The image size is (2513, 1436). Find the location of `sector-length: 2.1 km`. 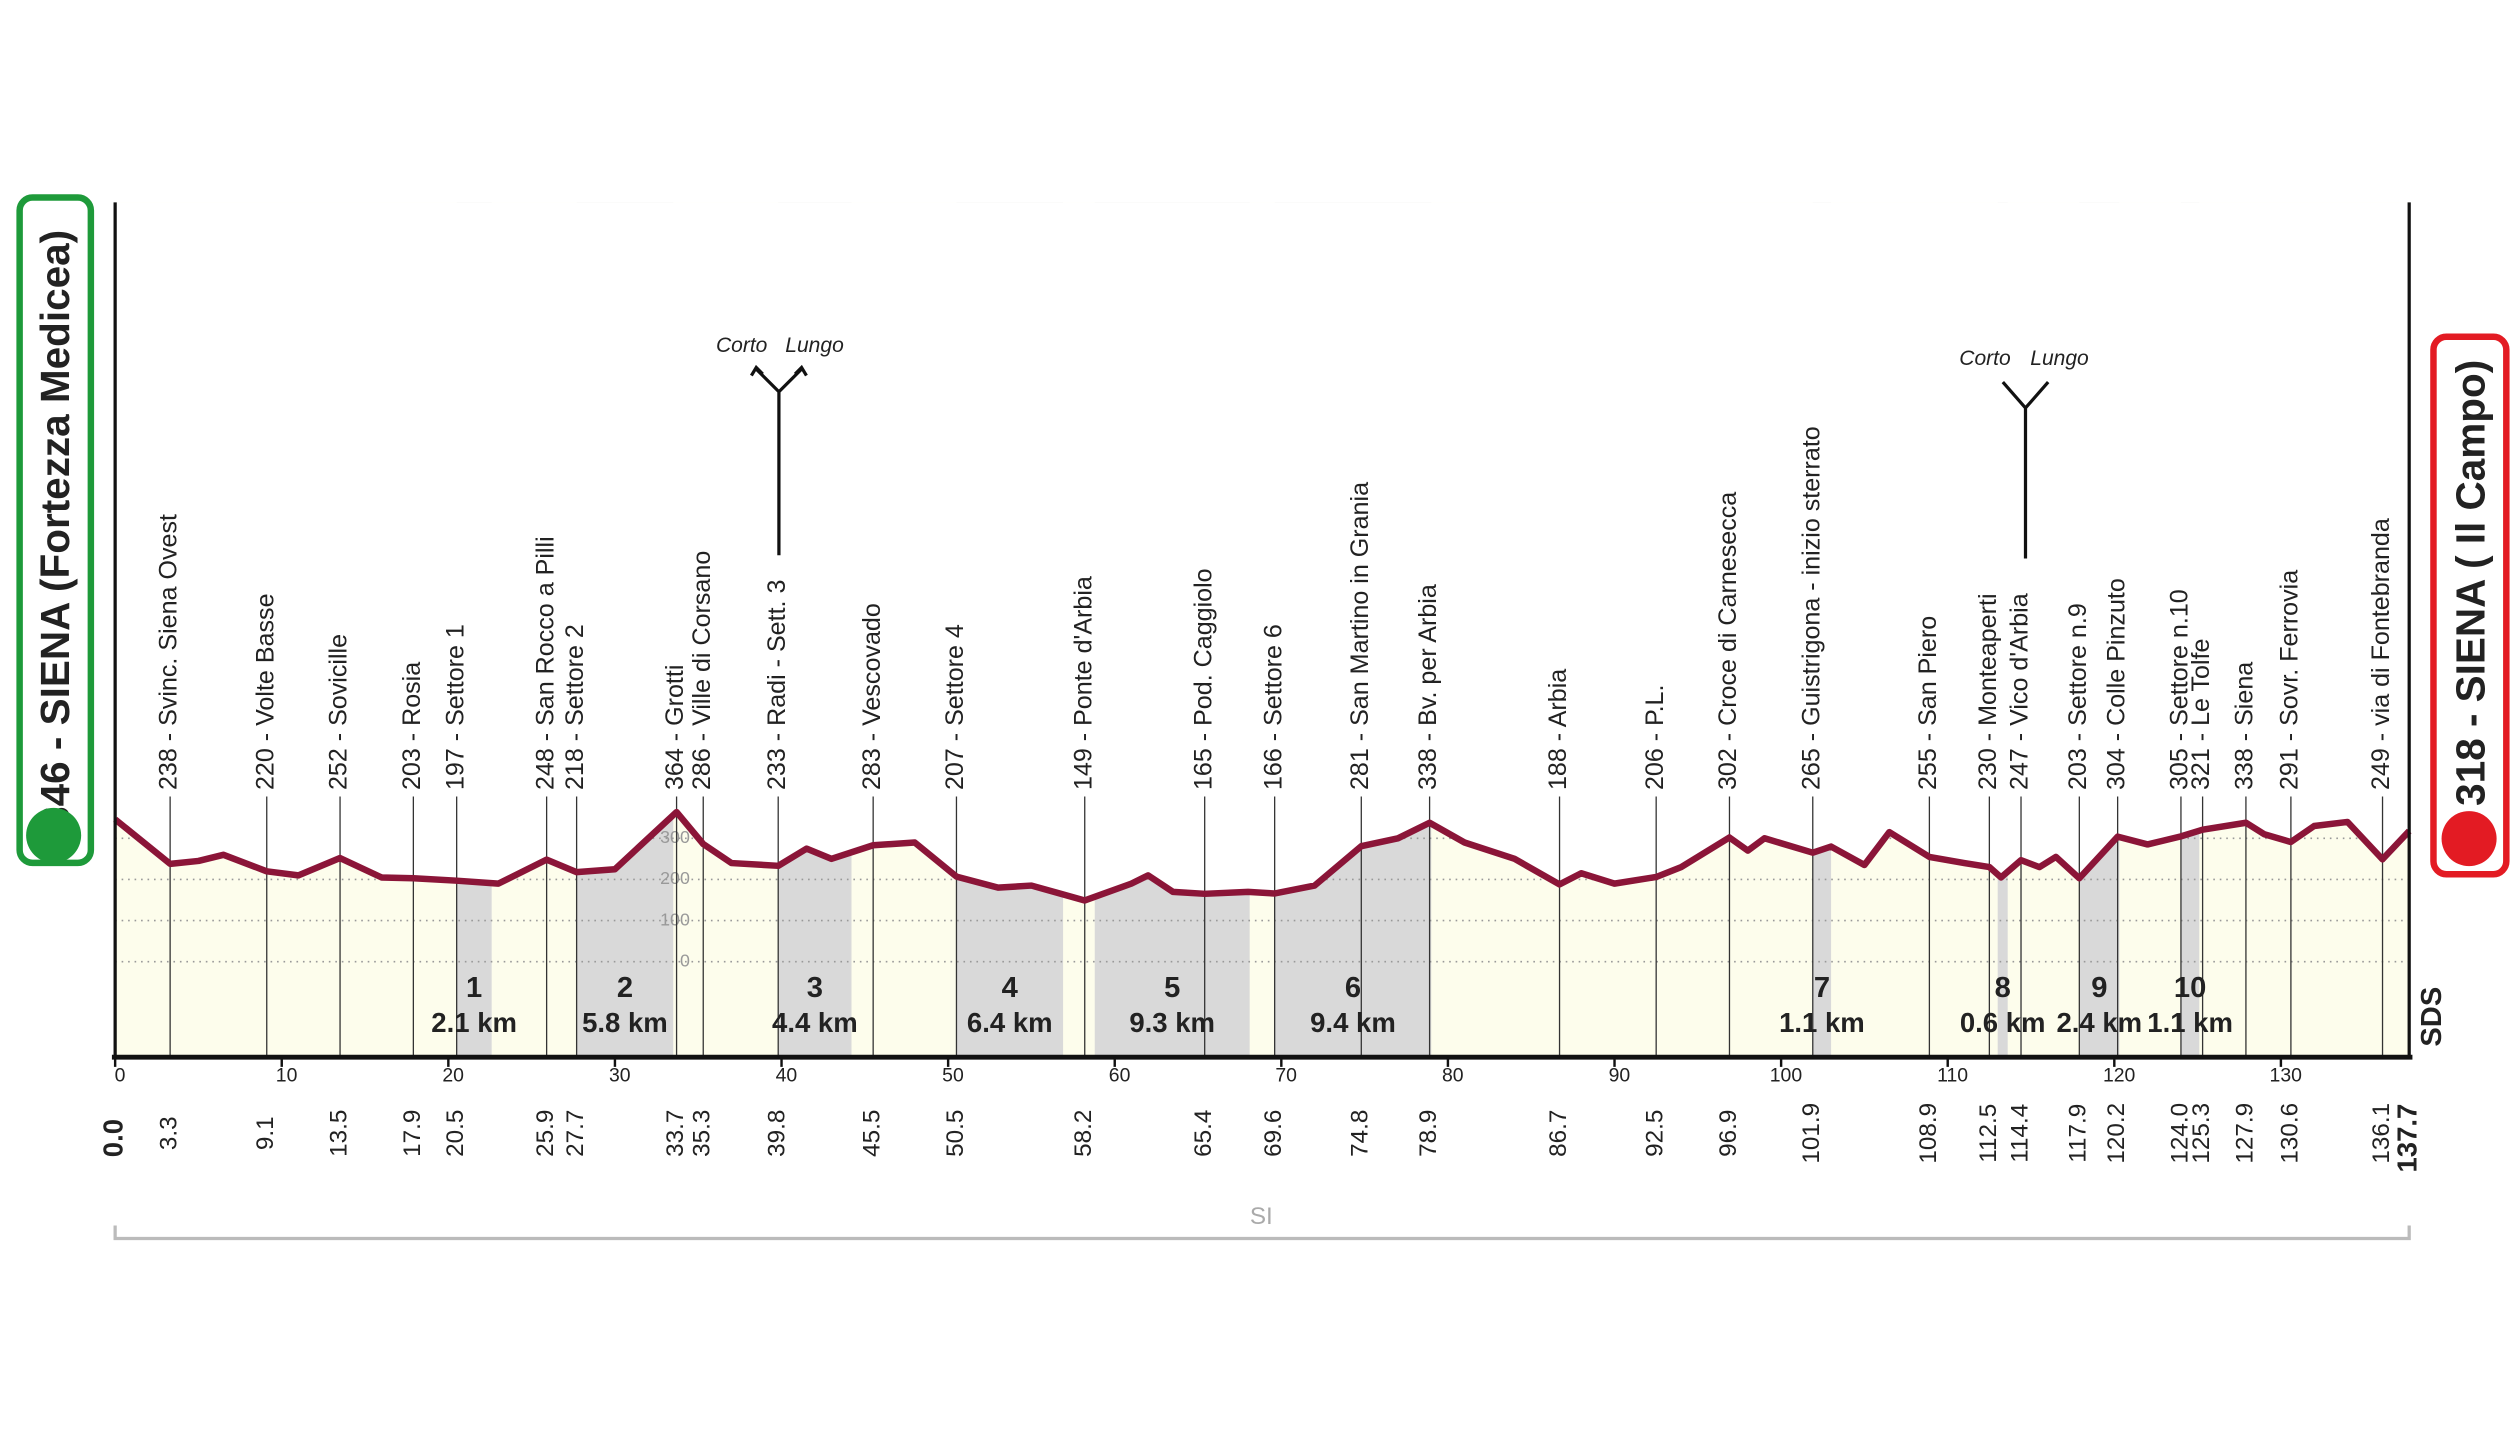

sector-length: 2.1 km is located at coordinates (474, 1022).